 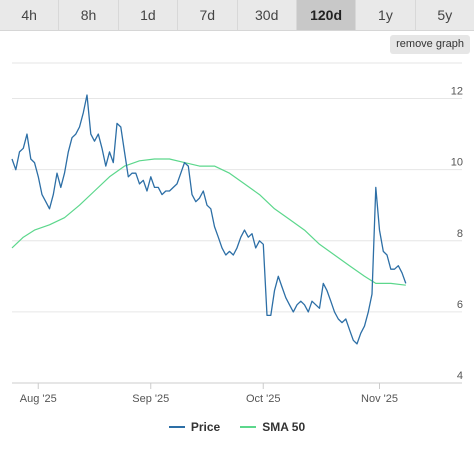 I want to click on tab-30d: 30d, so click(x=267, y=15).